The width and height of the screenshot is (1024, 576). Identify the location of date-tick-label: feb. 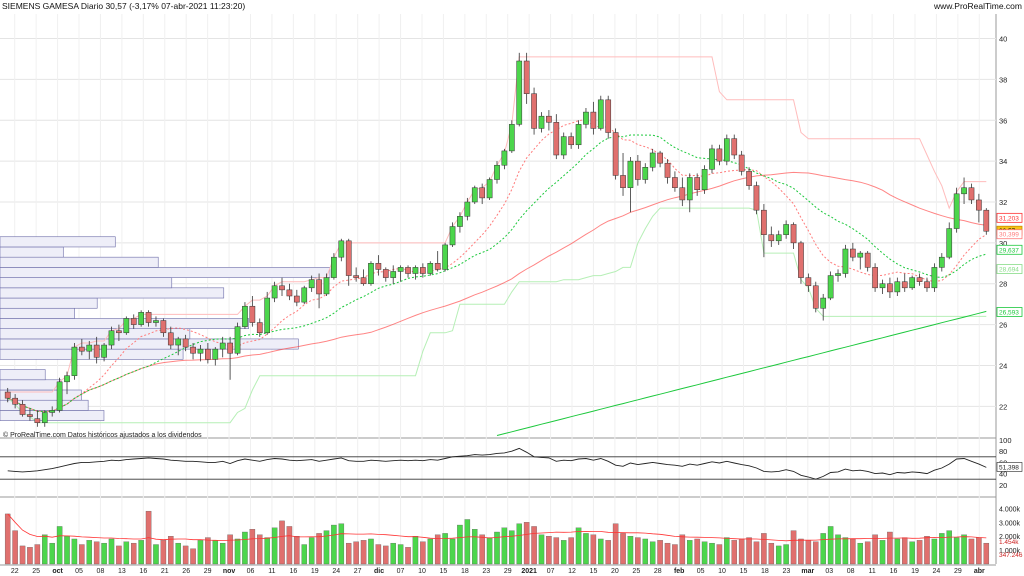
(679, 571).